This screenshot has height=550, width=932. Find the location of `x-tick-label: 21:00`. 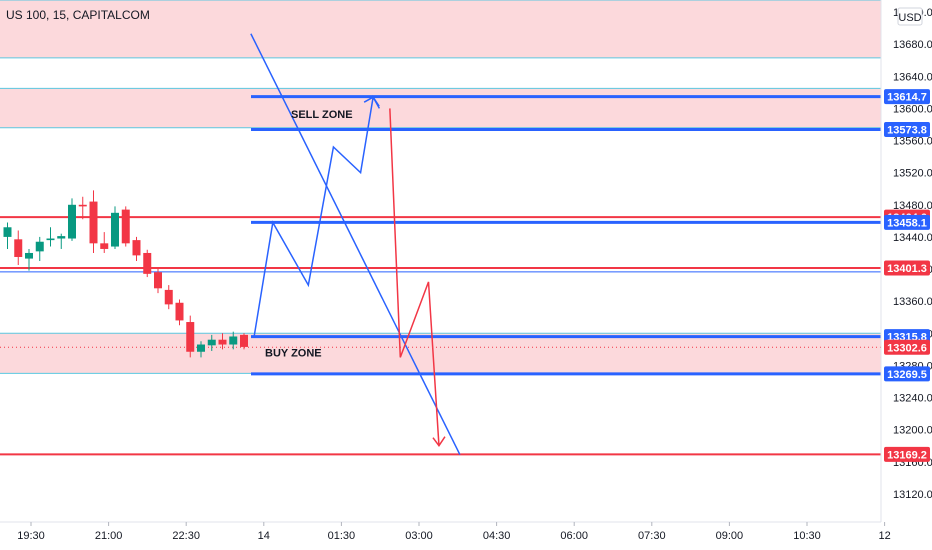

x-tick-label: 21:00 is located at coordinates (109, 536).